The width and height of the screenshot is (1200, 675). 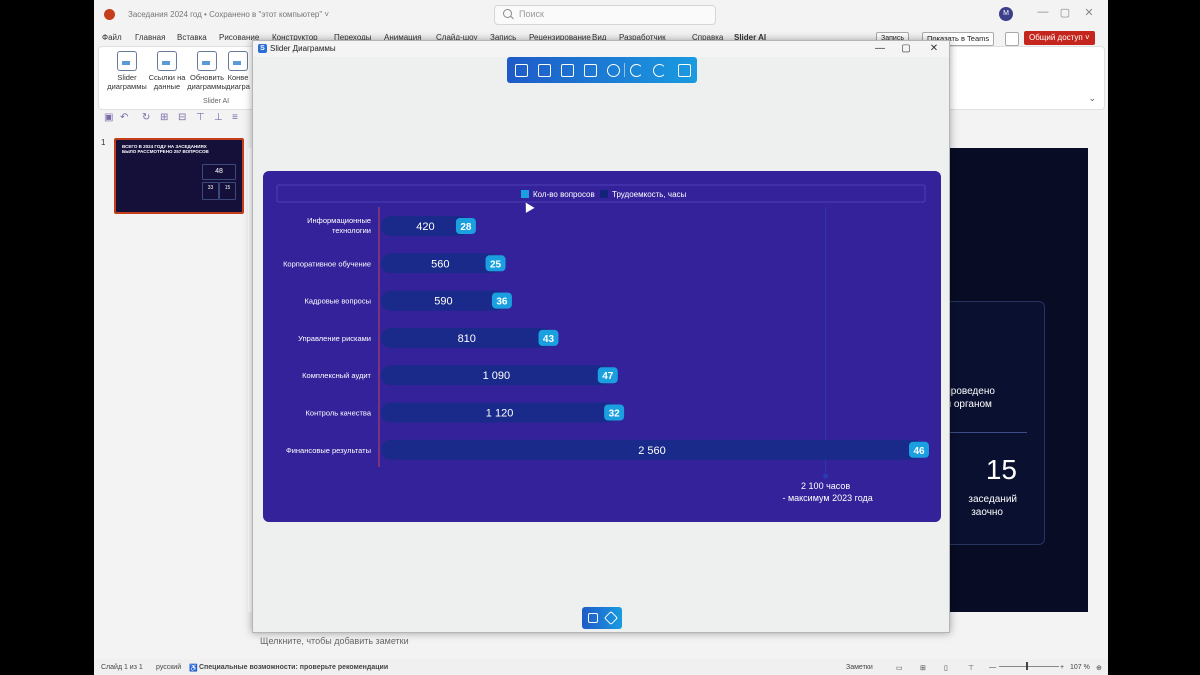 I want to click on tab-record: Запись, so click(x=503, y=37).